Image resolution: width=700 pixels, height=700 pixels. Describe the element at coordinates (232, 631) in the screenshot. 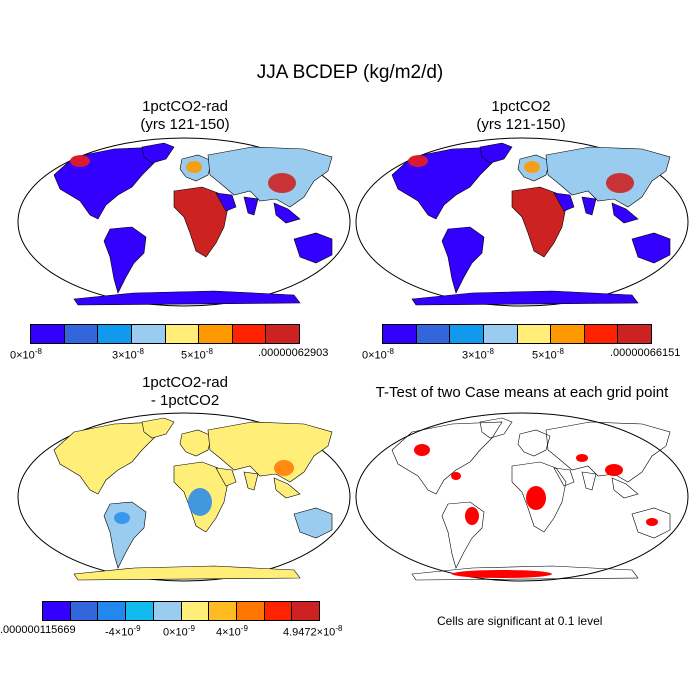

I see `colorbar-3-label-3: 4×10⁻⁹` at that location.